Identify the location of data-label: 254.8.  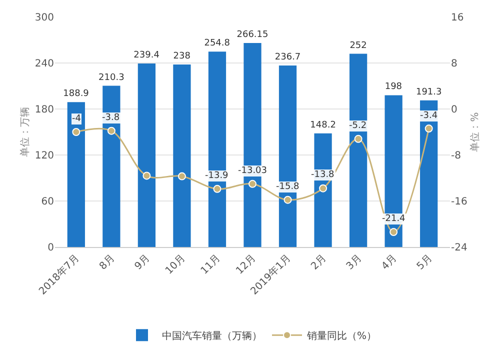
(217, 43).